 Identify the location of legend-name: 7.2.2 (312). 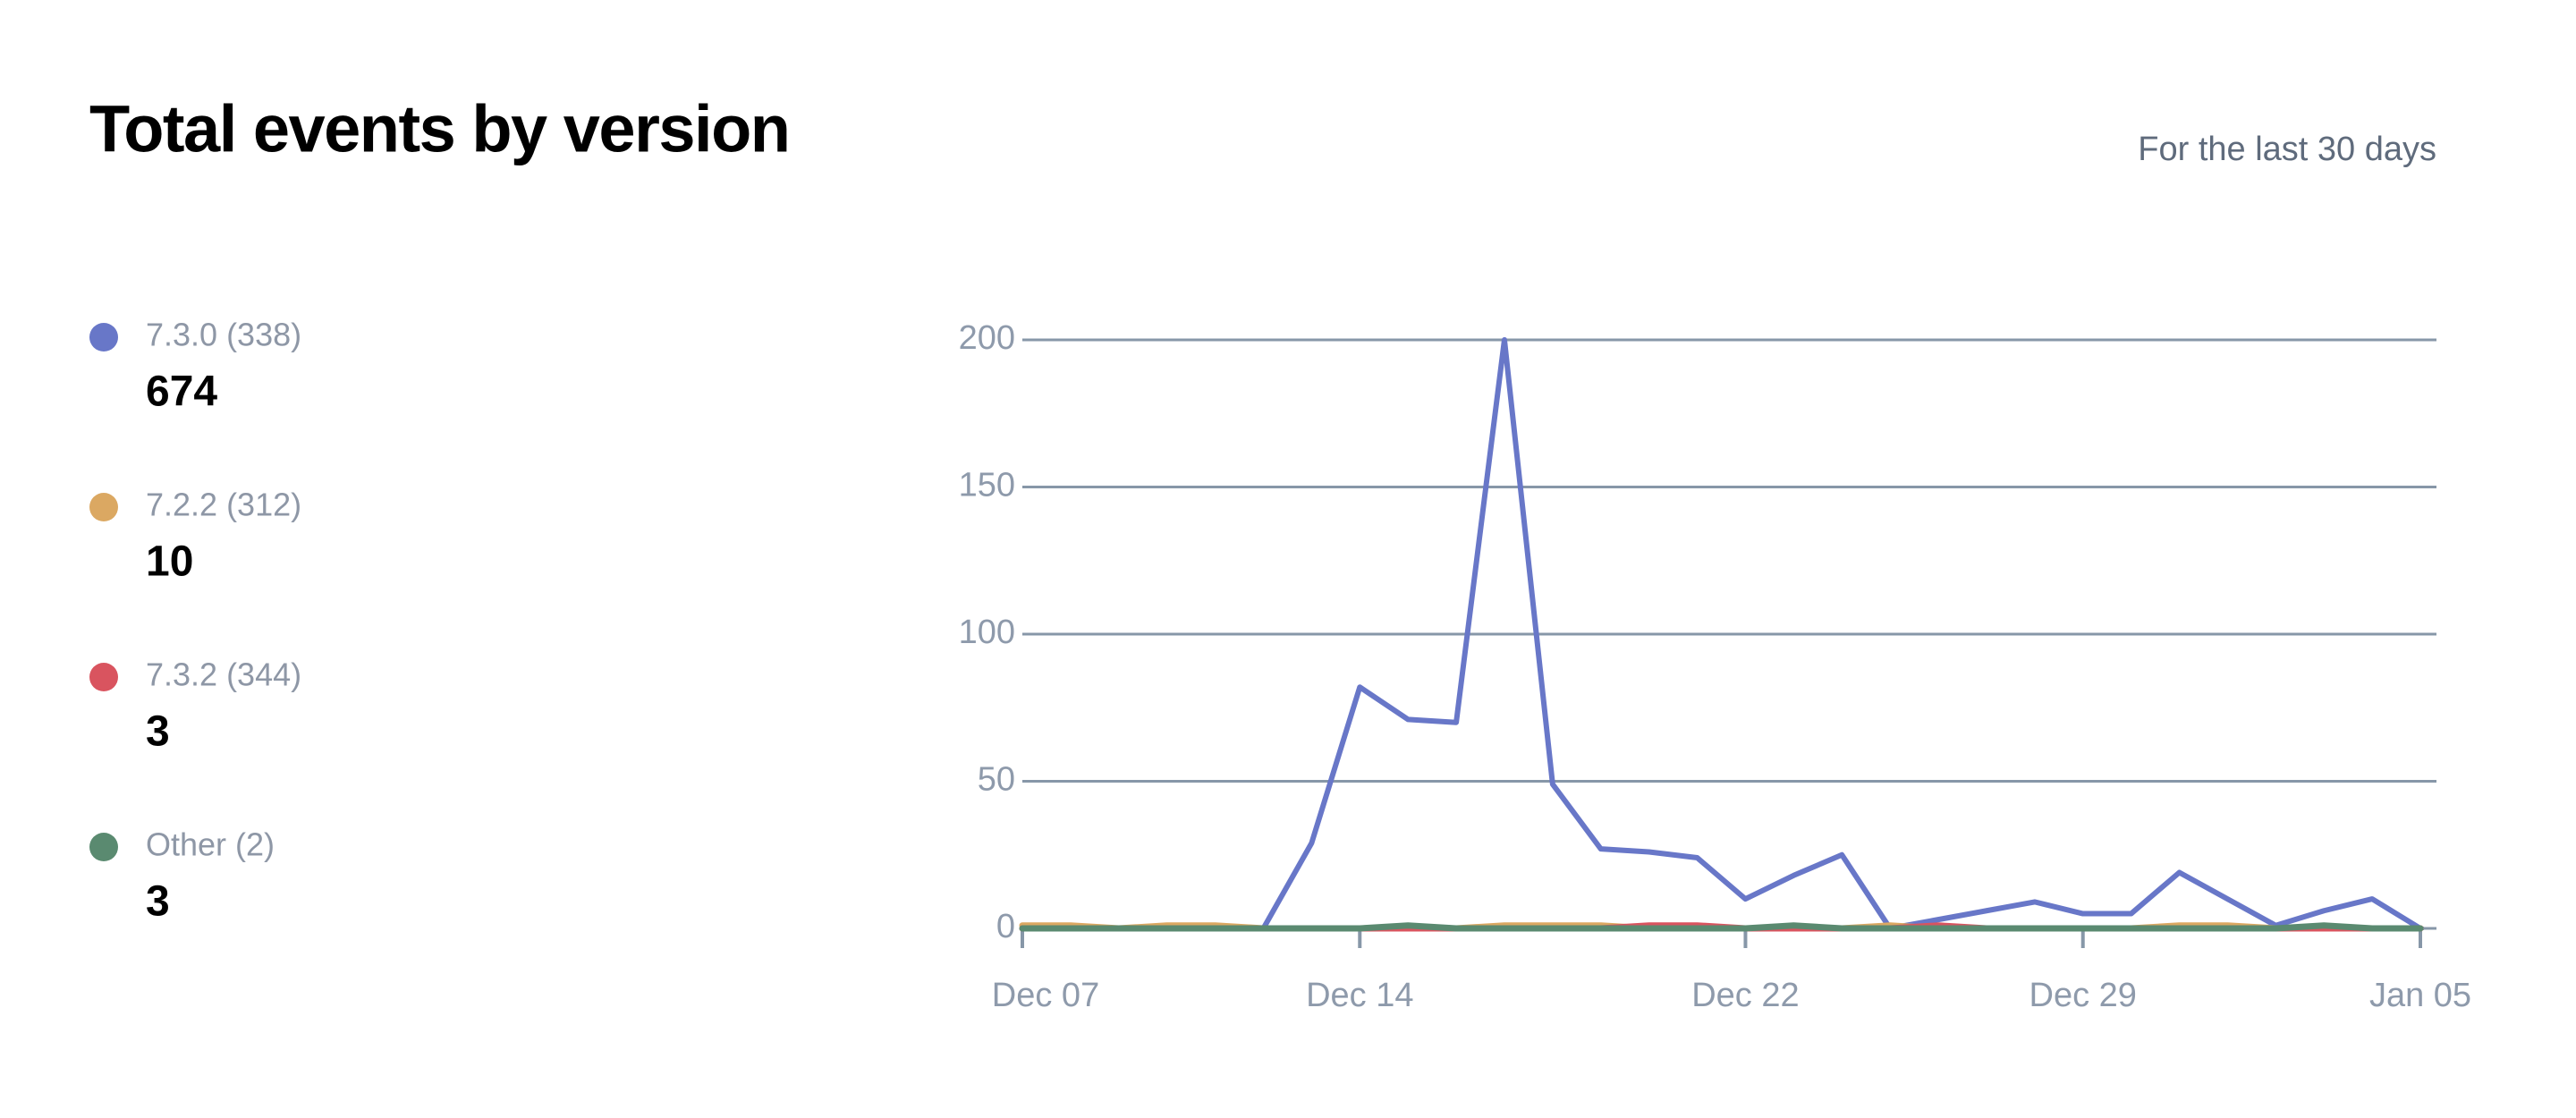
(223, 505).